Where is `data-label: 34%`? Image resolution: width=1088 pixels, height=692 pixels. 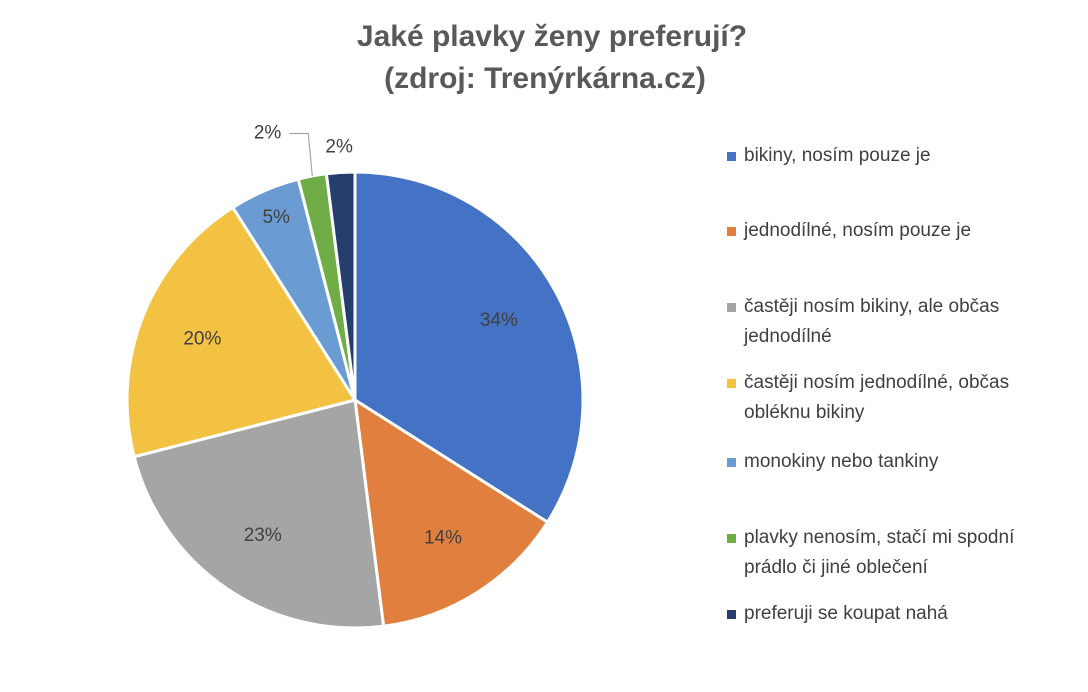 data-label: 34% is located at coordinates (499, 320).